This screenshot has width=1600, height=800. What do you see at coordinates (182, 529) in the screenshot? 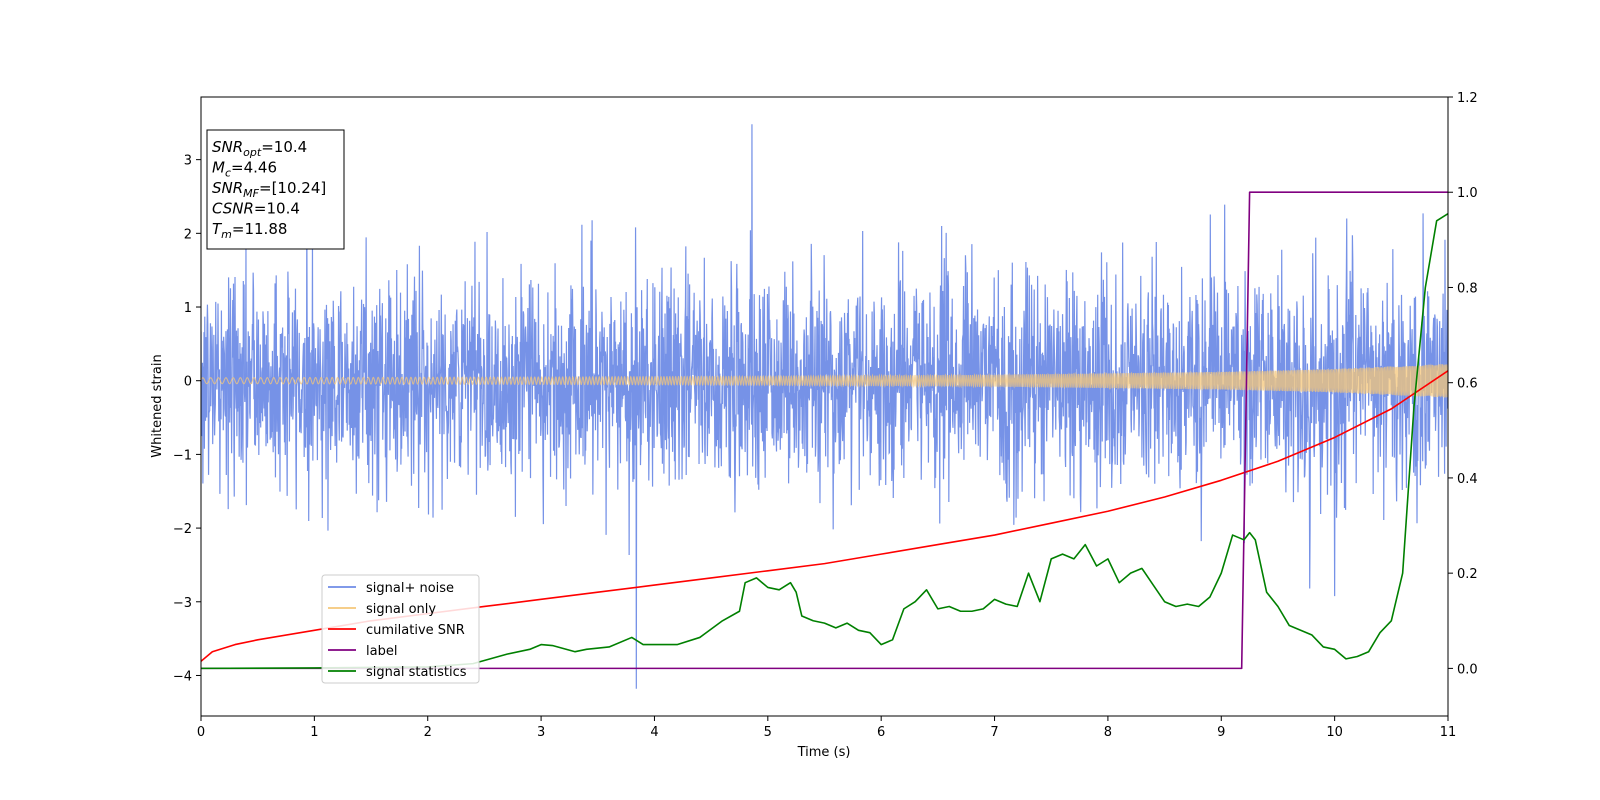
I see `y-tick-label: −2` at bounding box center [182, 529].